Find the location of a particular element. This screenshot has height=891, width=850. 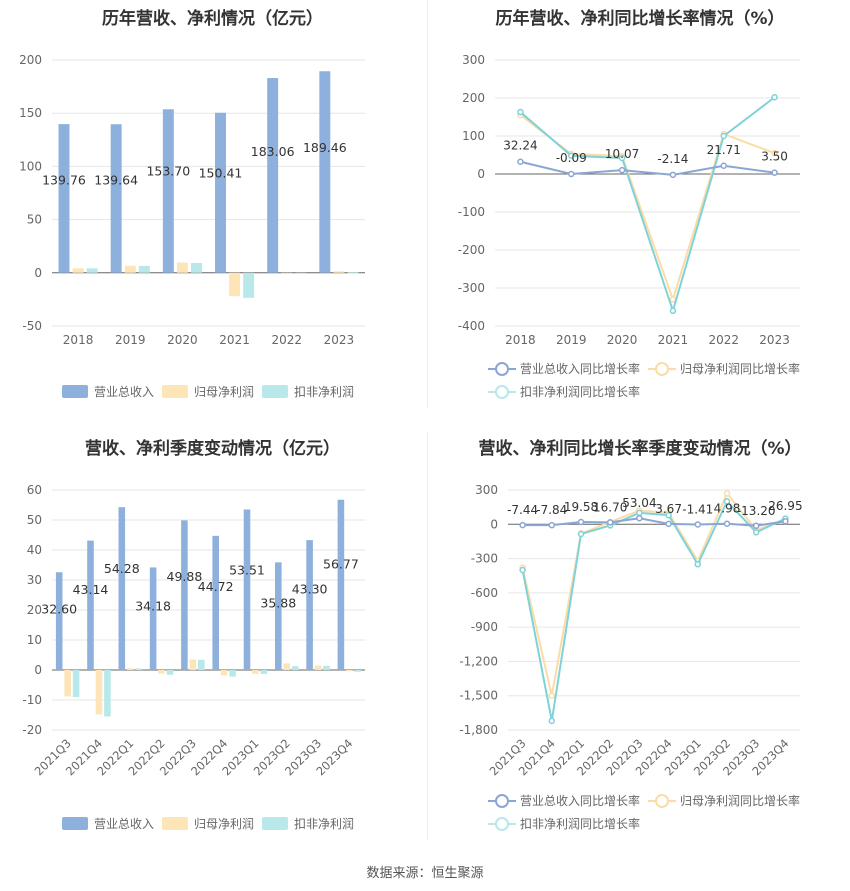

y-tick-label: 40 is located at coordinates (34, 550).